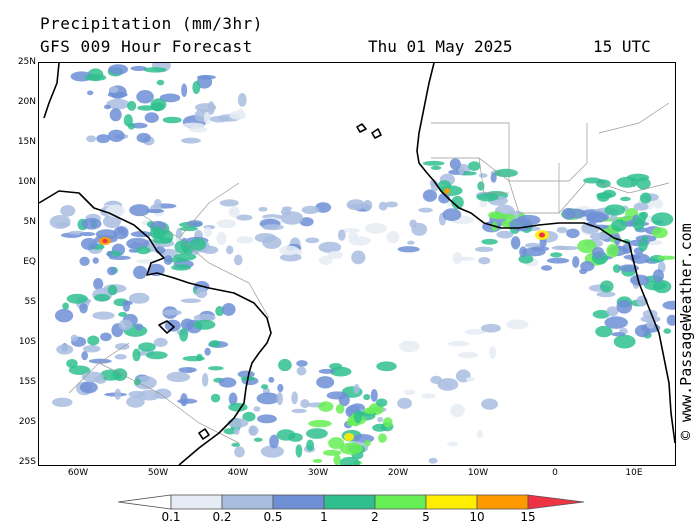 The height and width of the screenshot is (525, 700). What do you see at coordinates (151, 23) in the screenshot?
I see `map-title: Precipitation (mm/3hr)` at bounding box center [151, 23].